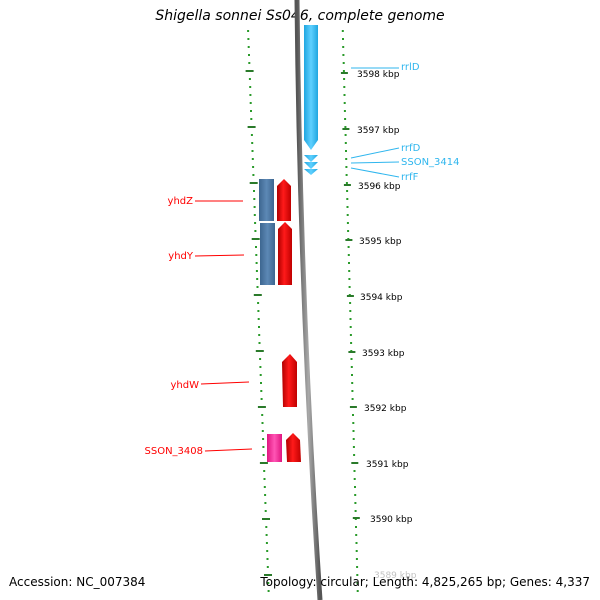  I want to click on scale-label: 3594 kbp, so click(381, 298).